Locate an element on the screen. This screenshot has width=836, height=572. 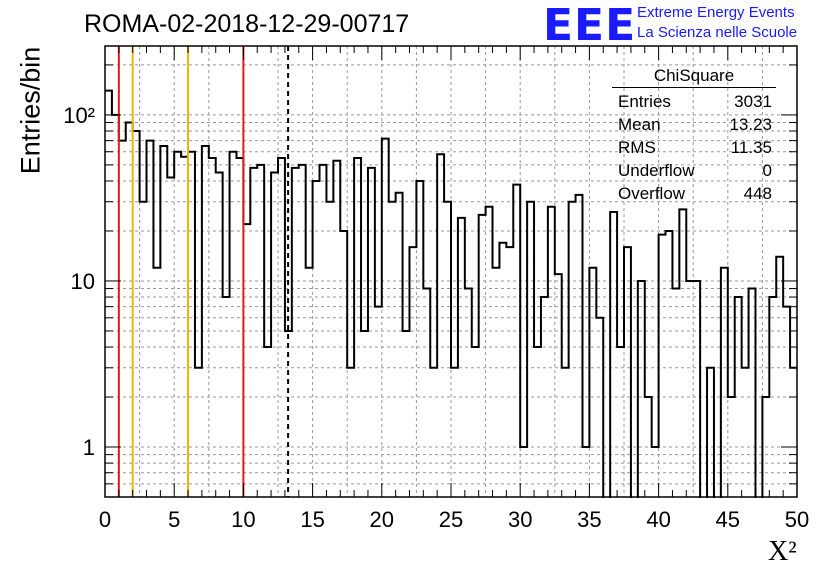
logo-line-1: Extreme Energy Events is located at coordinates (716, 12).